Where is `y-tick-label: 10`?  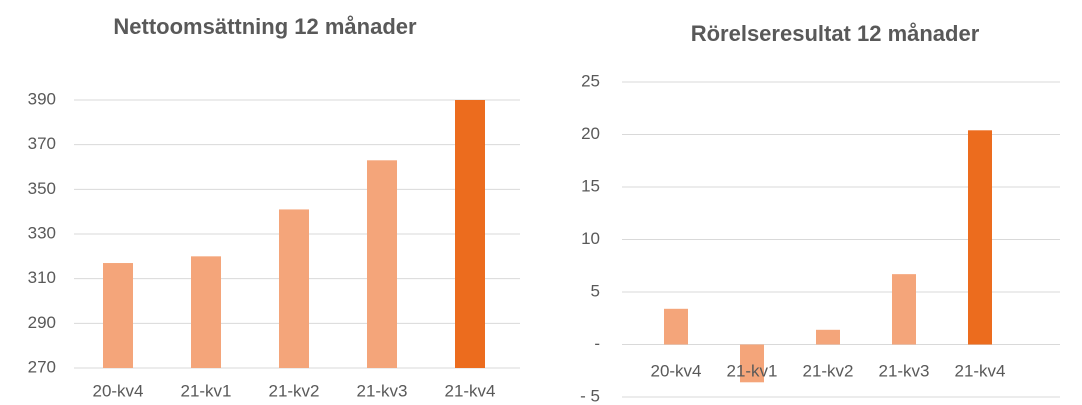
y-tick-label: 10 is located at coordinates (590, 238).